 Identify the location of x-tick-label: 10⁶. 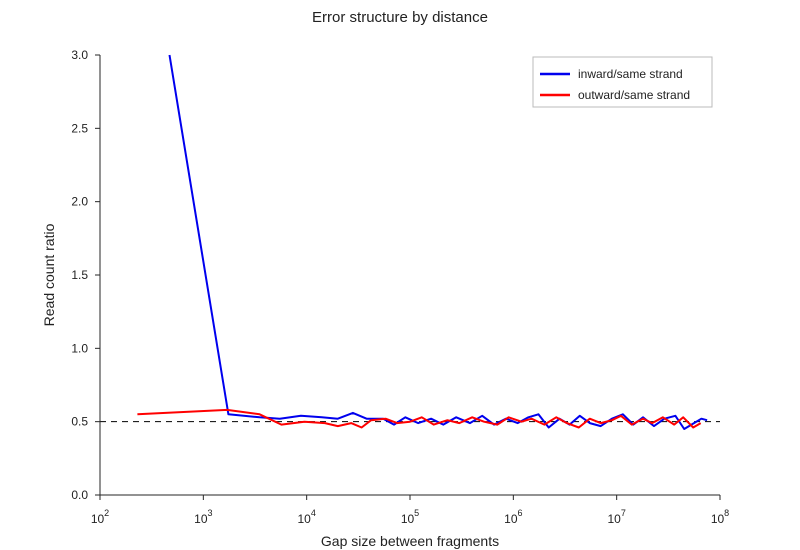
(513, 517).